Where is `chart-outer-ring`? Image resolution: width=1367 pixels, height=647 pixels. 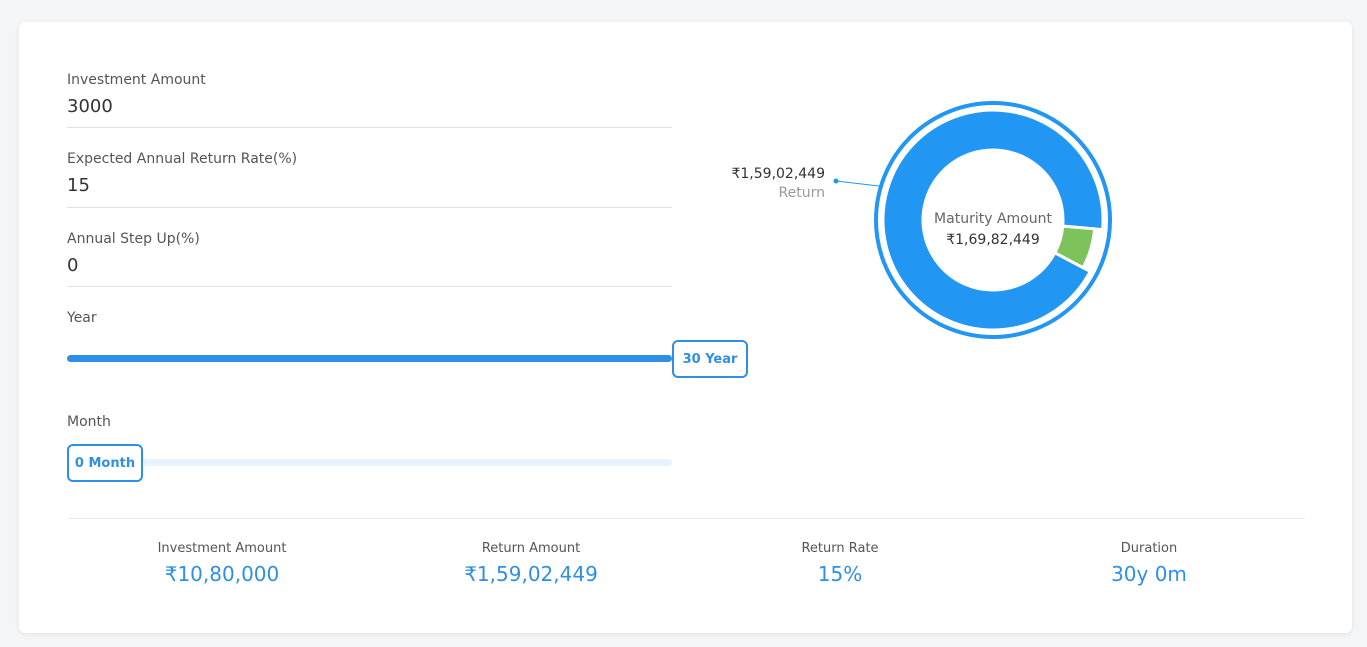
chart-outer-ring is located at coordinates (993, 220).